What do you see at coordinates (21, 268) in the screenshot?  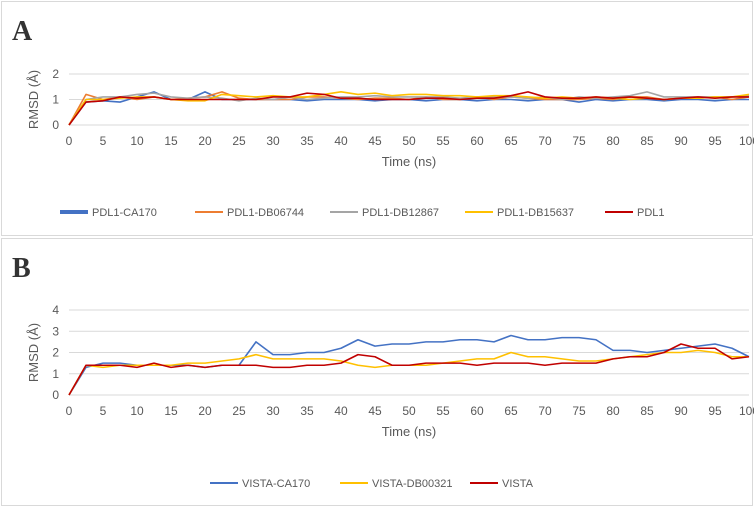 I see `panel-b-label: B` at bounding box center [21, 268].